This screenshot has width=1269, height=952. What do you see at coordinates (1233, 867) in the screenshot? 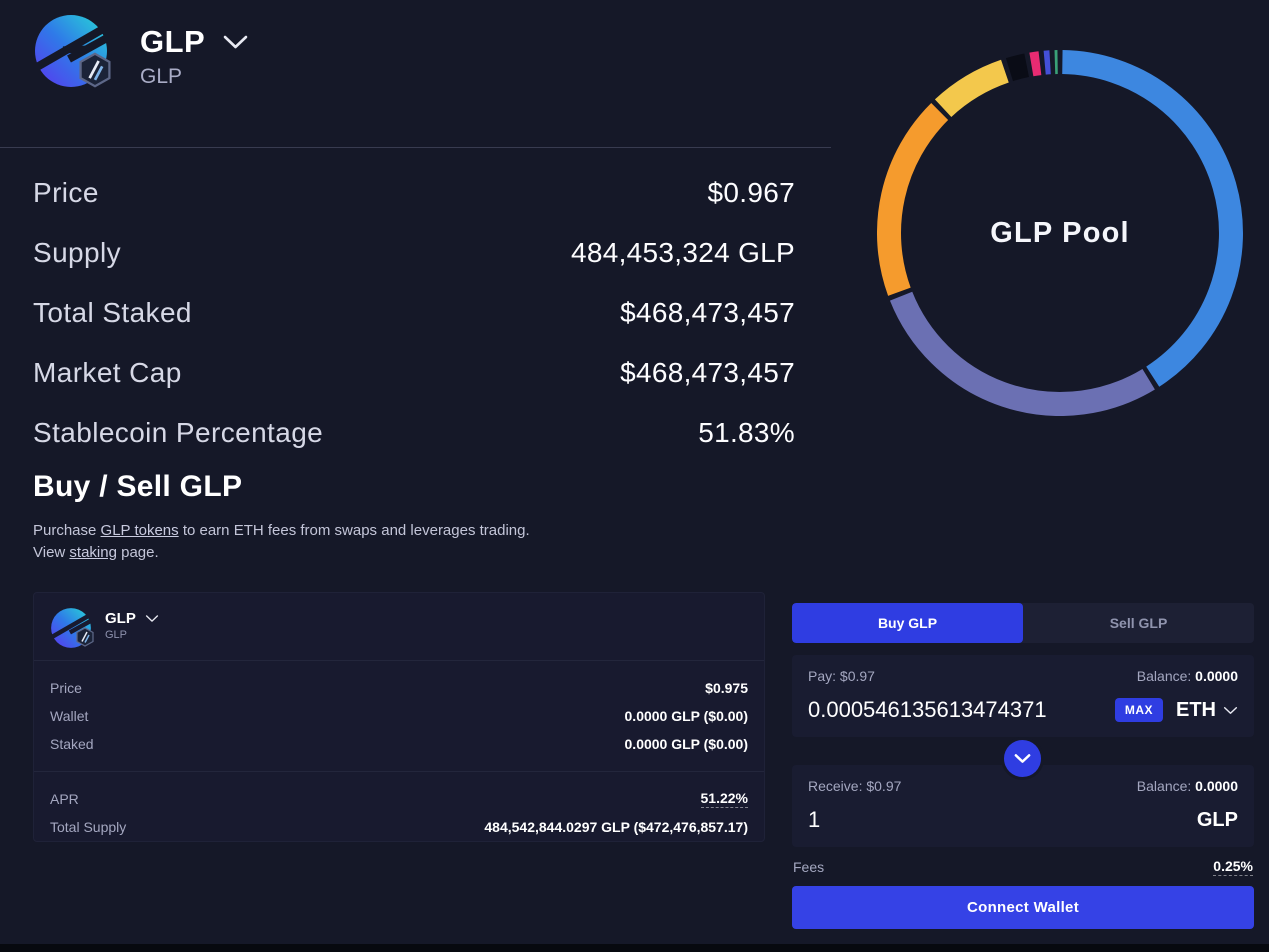
I see `fees-value: 0.25%` at bounding box center [1233, 867].